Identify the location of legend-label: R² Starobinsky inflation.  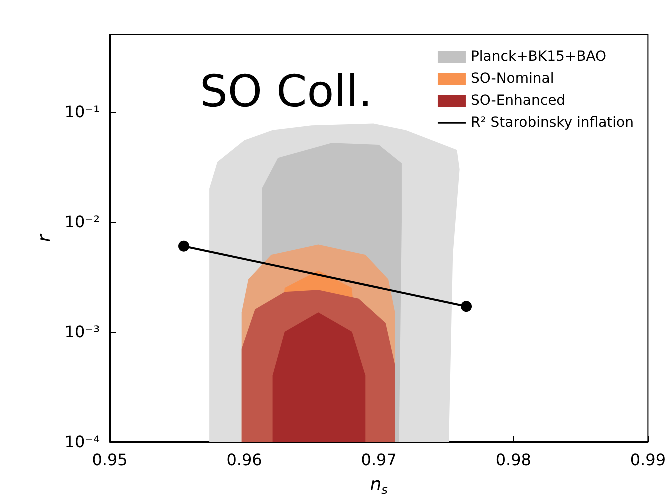
(552, 123).